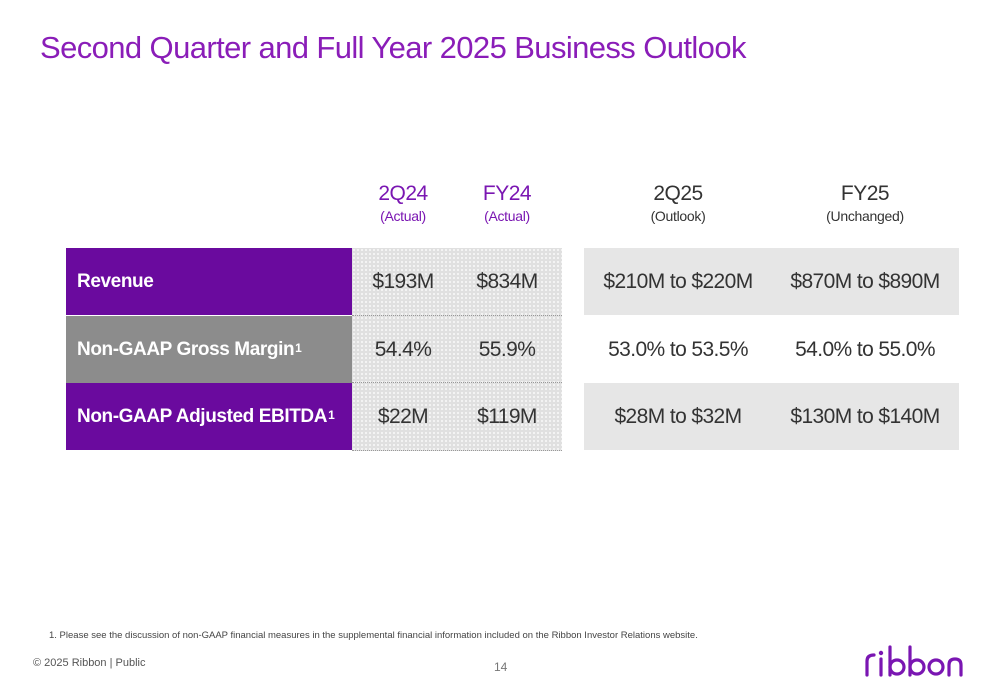 The image size is (1000, 685). What do you see at coordinates (678, 216) in the screenshot?
I see `column-header-sub: (Outlook)` at bounding box center [678, 216].